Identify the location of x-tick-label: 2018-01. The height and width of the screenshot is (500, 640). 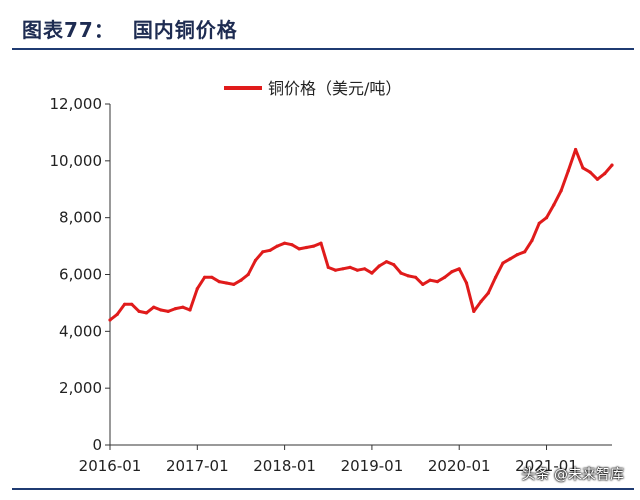
(284, 466).